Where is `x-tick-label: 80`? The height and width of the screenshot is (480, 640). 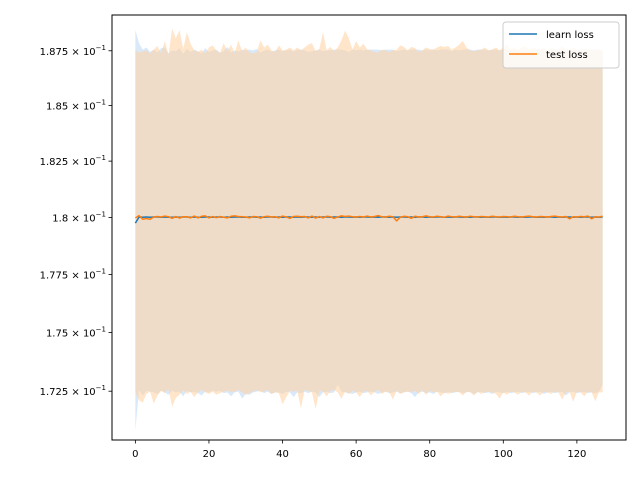
x-tick-label: 80 is located at coordinates (429, 454).